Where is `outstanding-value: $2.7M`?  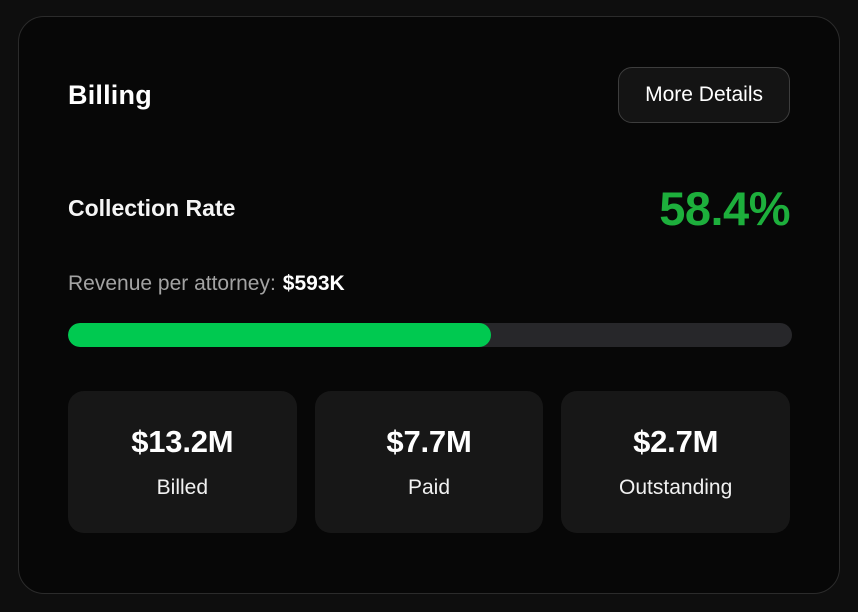
outstanding-value: $2.7M is located at coordinates (676, 441).